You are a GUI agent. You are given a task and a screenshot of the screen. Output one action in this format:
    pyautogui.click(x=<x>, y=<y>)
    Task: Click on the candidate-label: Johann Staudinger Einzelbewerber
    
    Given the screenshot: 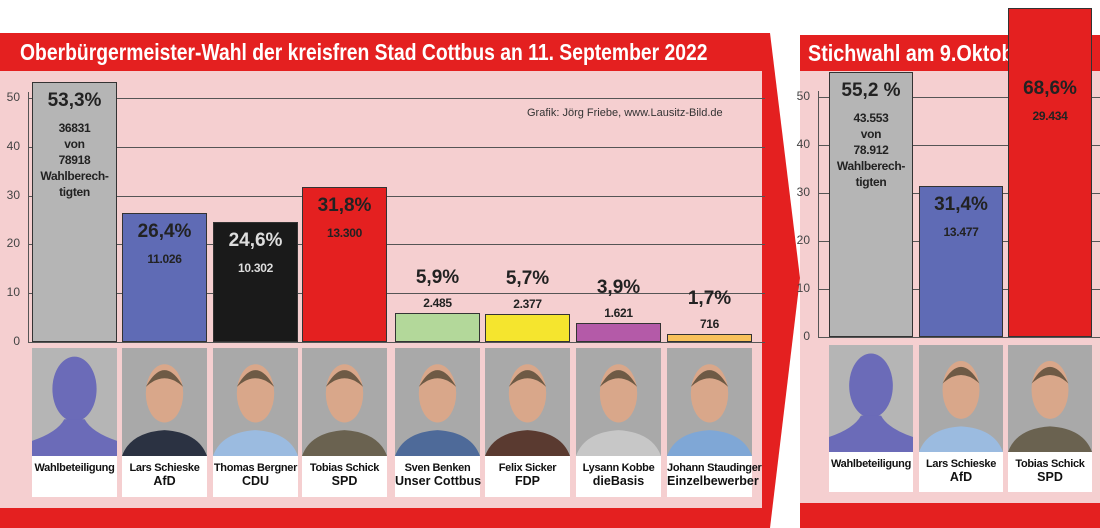 What is the action you would take?
    pyautogui.click(x=714, y=476)
    